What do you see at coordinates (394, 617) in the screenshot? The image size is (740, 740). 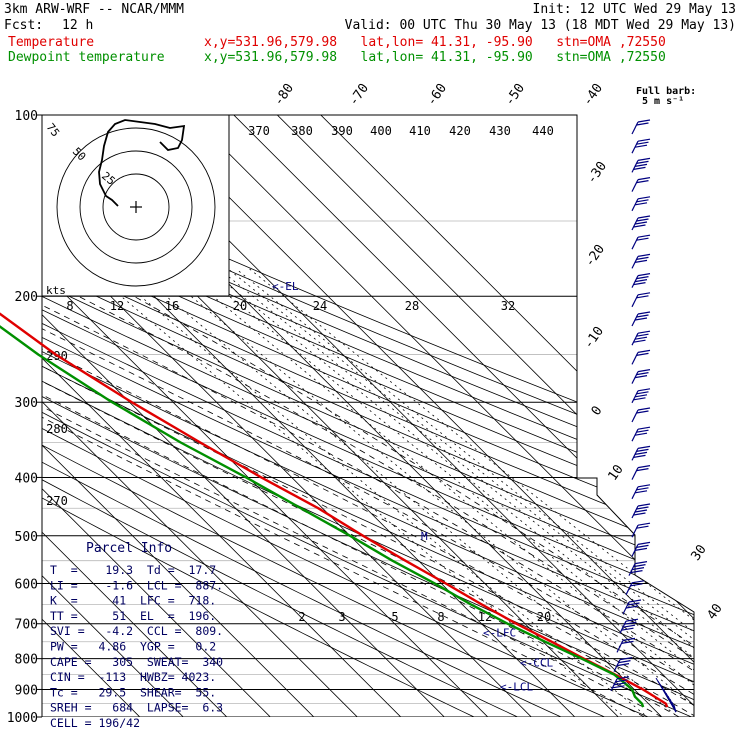 I see `mixing-ratio-label: 5` at bounding box center [394, 617].